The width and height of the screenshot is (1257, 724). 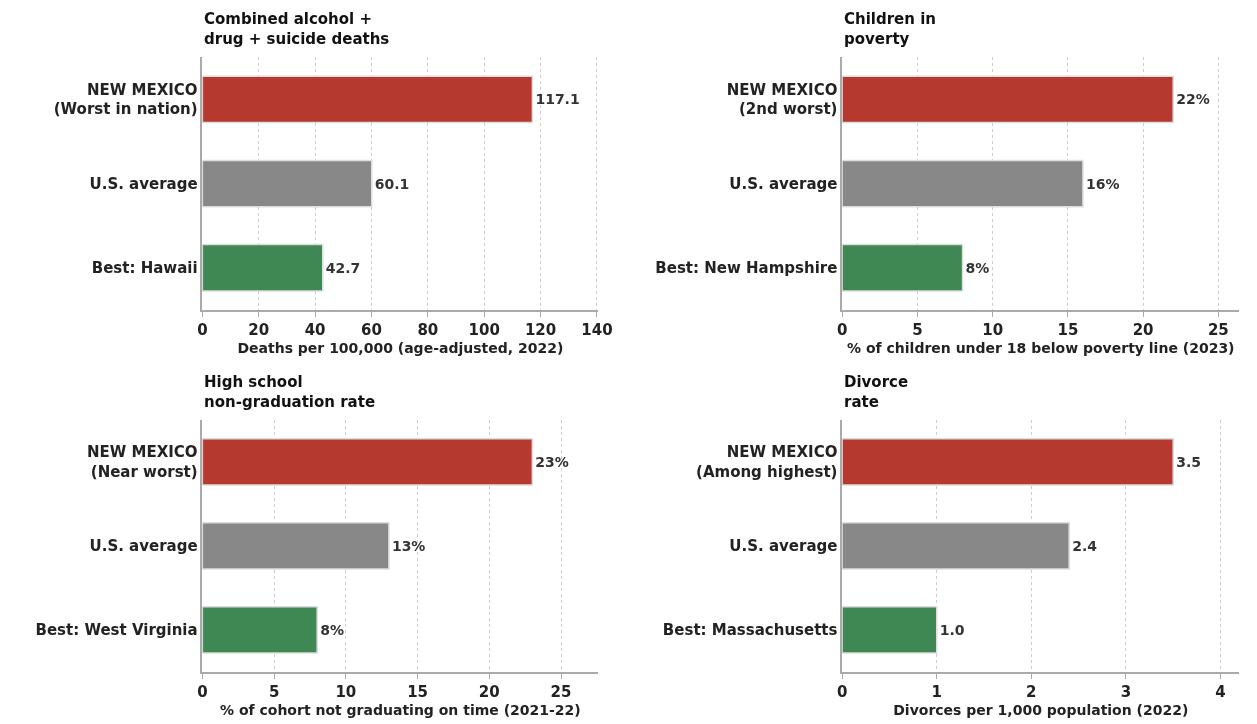 I want to click on chart-title: Combined alcohol + drug + suicide deaths, so click(x=297, y=29).